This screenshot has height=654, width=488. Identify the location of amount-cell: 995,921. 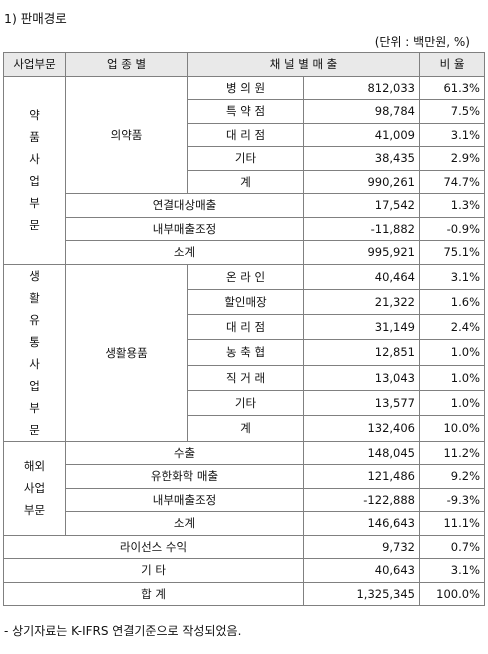
(361, 252).